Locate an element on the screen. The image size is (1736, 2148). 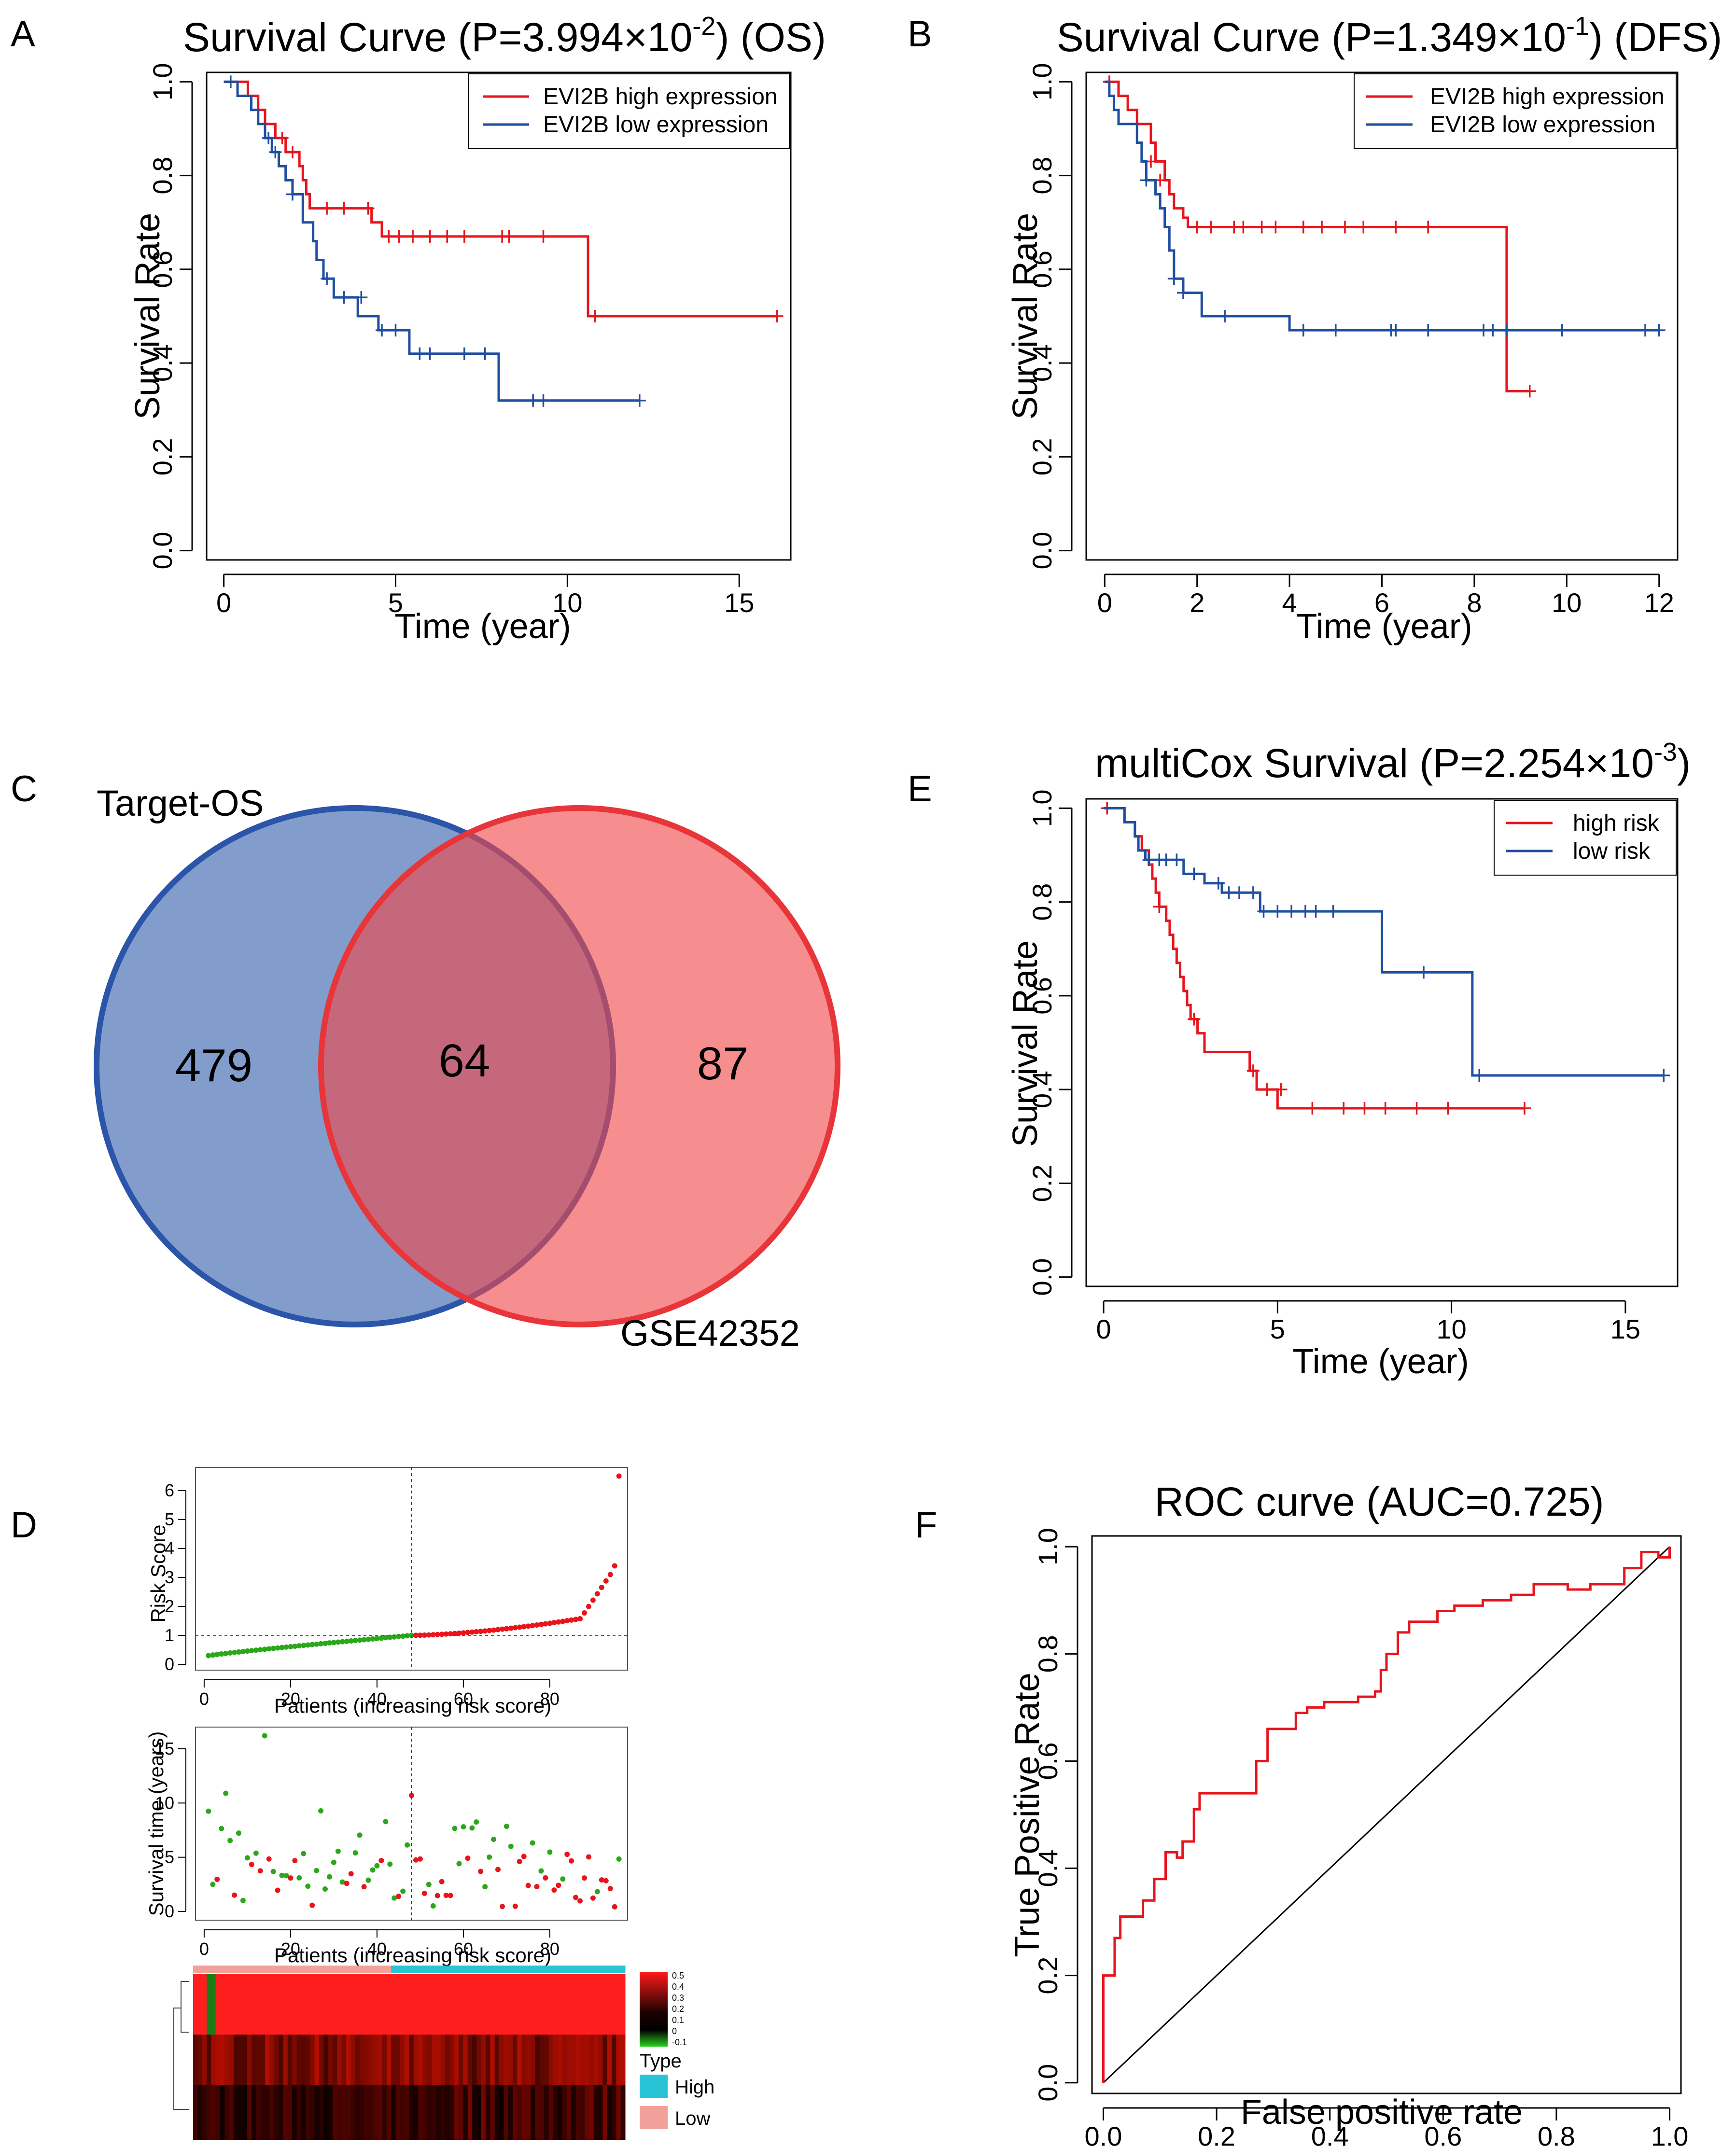
b-y-tick-label: 0.8 is located at coordinates (1042, 176).